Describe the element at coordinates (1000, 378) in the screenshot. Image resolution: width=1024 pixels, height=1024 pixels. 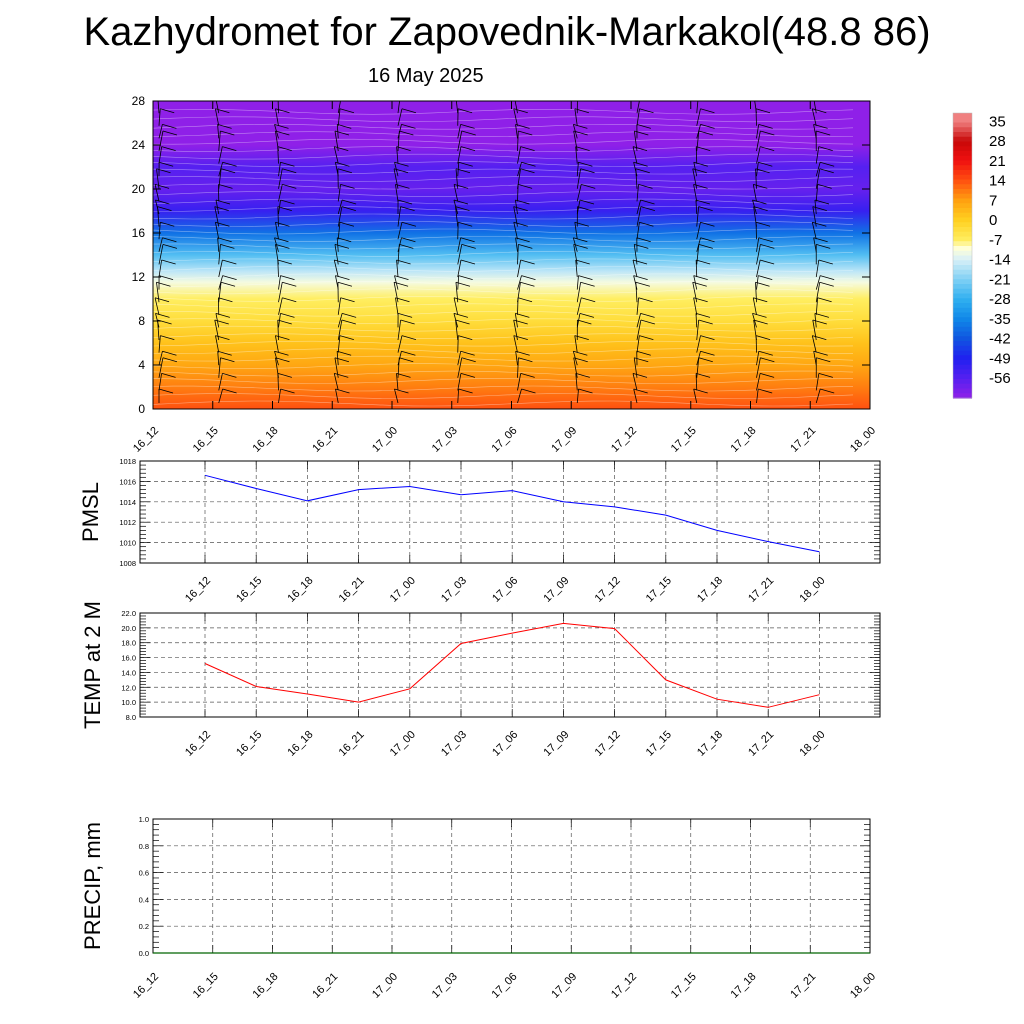
I see `colorbar-label: -56` at that location.